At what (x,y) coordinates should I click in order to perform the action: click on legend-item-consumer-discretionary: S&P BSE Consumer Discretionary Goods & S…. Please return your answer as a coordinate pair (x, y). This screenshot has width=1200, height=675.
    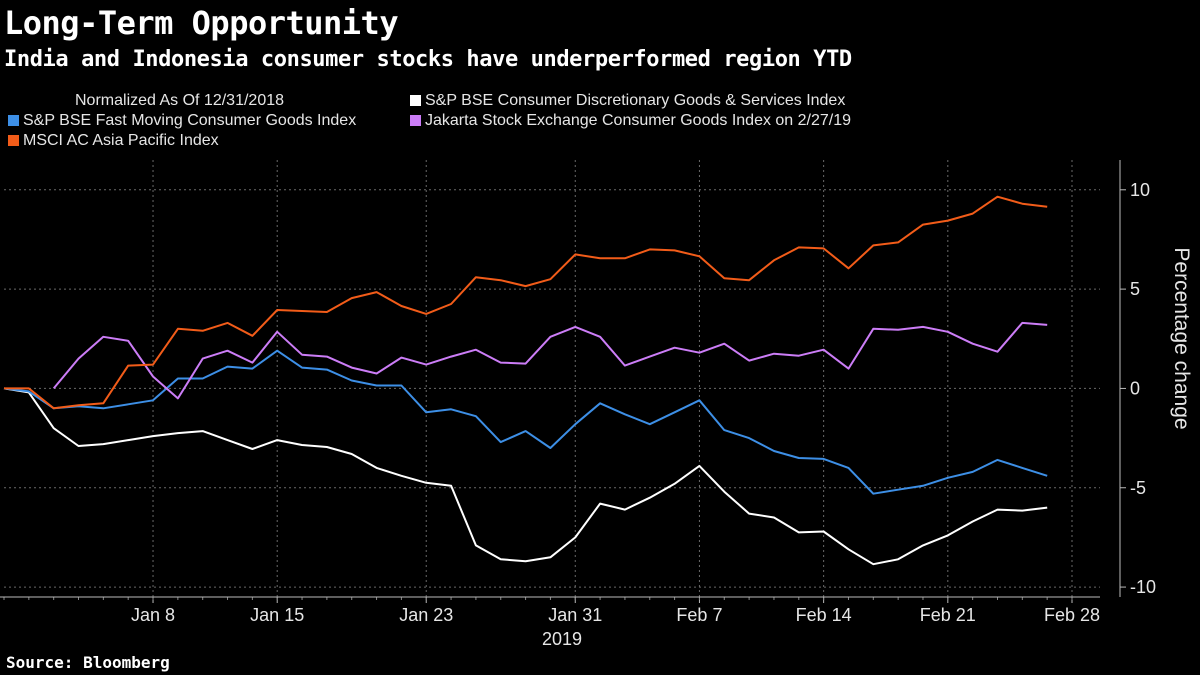
    Looking at the image, I should click on (627, 101).